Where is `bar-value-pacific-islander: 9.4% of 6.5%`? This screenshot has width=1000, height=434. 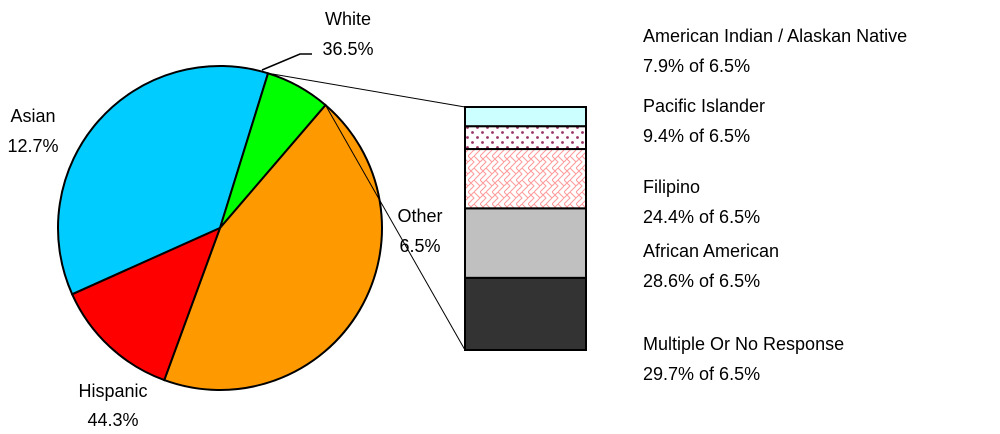
bar-value-pacific-islander: 9.4% of 6.5% is located at coordinates (696, 136).